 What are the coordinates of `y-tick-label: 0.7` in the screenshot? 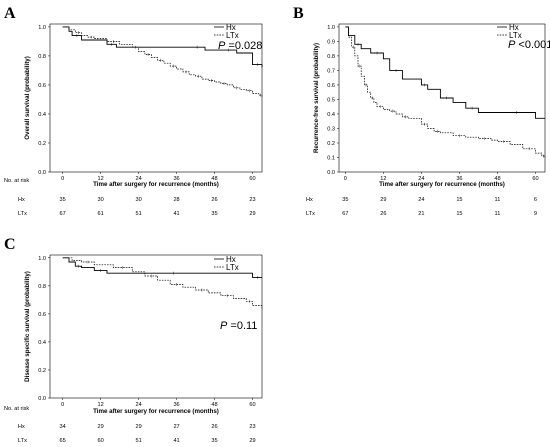 It's located at (331, 71).